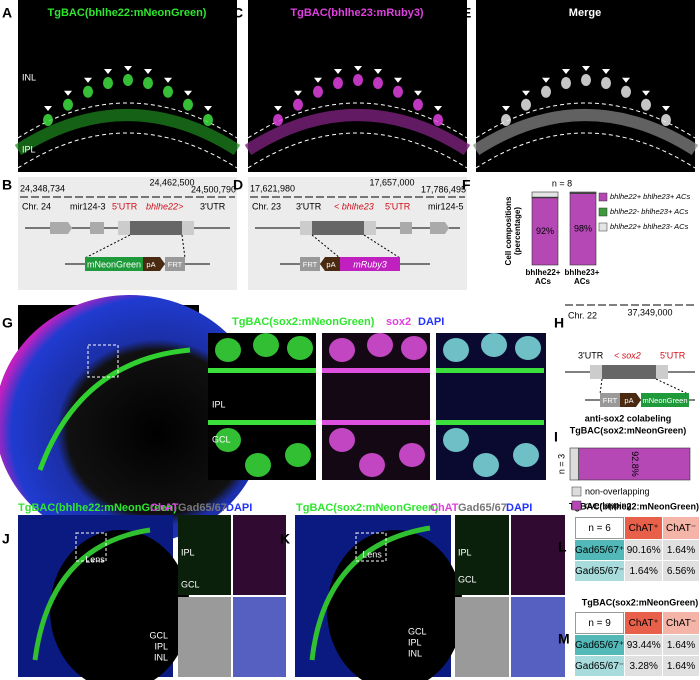 The height and width of the screenshot is (680, 700). What do you see at coordinates (628, 418) in the screenshot?
I see `label: anti-sox2 colabeling` at bounding box center [628, 418].